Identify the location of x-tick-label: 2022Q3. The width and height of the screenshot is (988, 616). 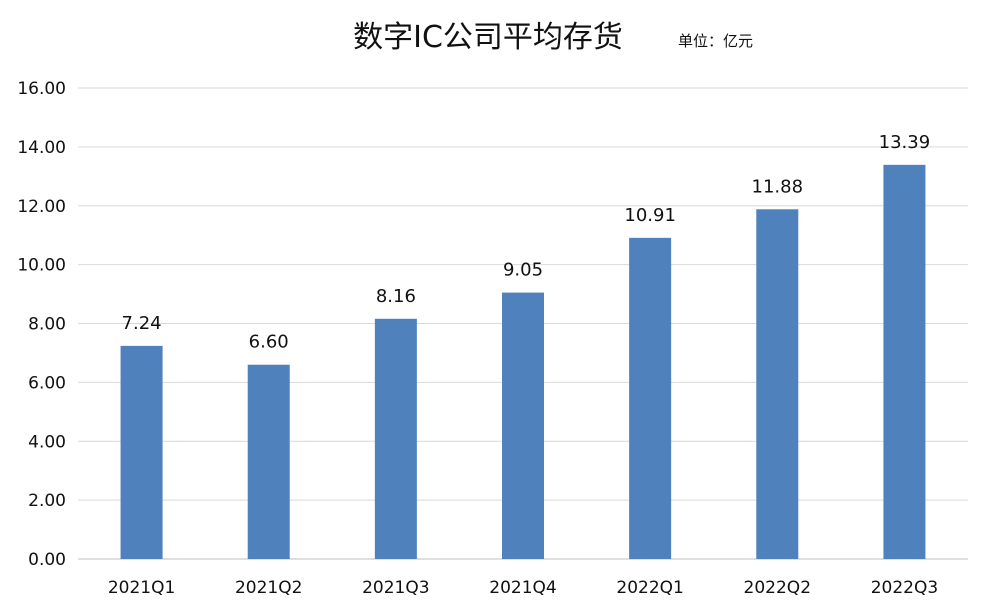
(904, 588).